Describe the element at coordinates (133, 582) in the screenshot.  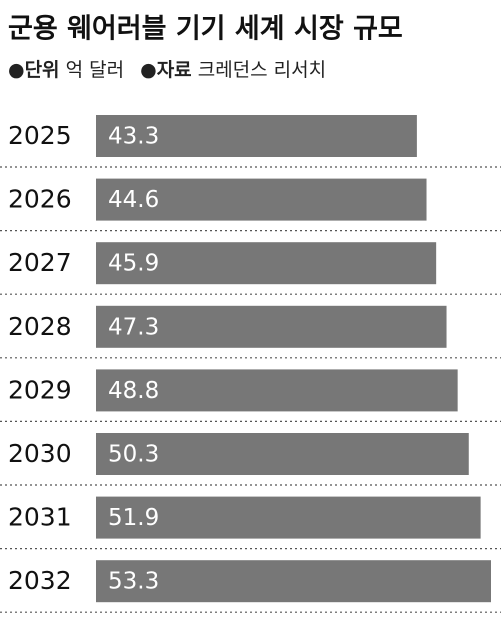
I see `value-label: 53.3` at that location.